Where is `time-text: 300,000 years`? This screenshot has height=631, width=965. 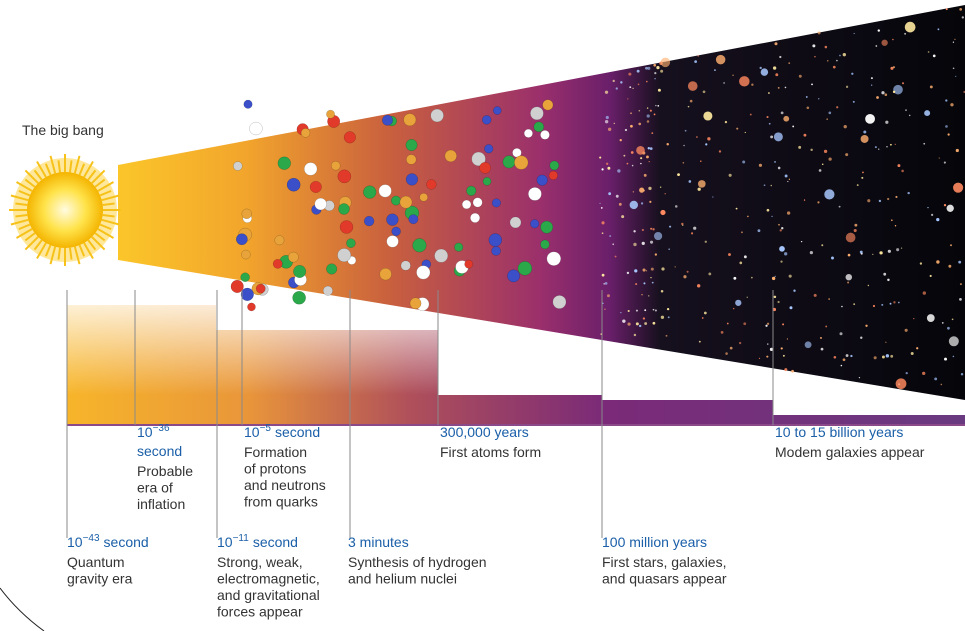
time-text: 300,000 years is located at coordinates (484, 432).